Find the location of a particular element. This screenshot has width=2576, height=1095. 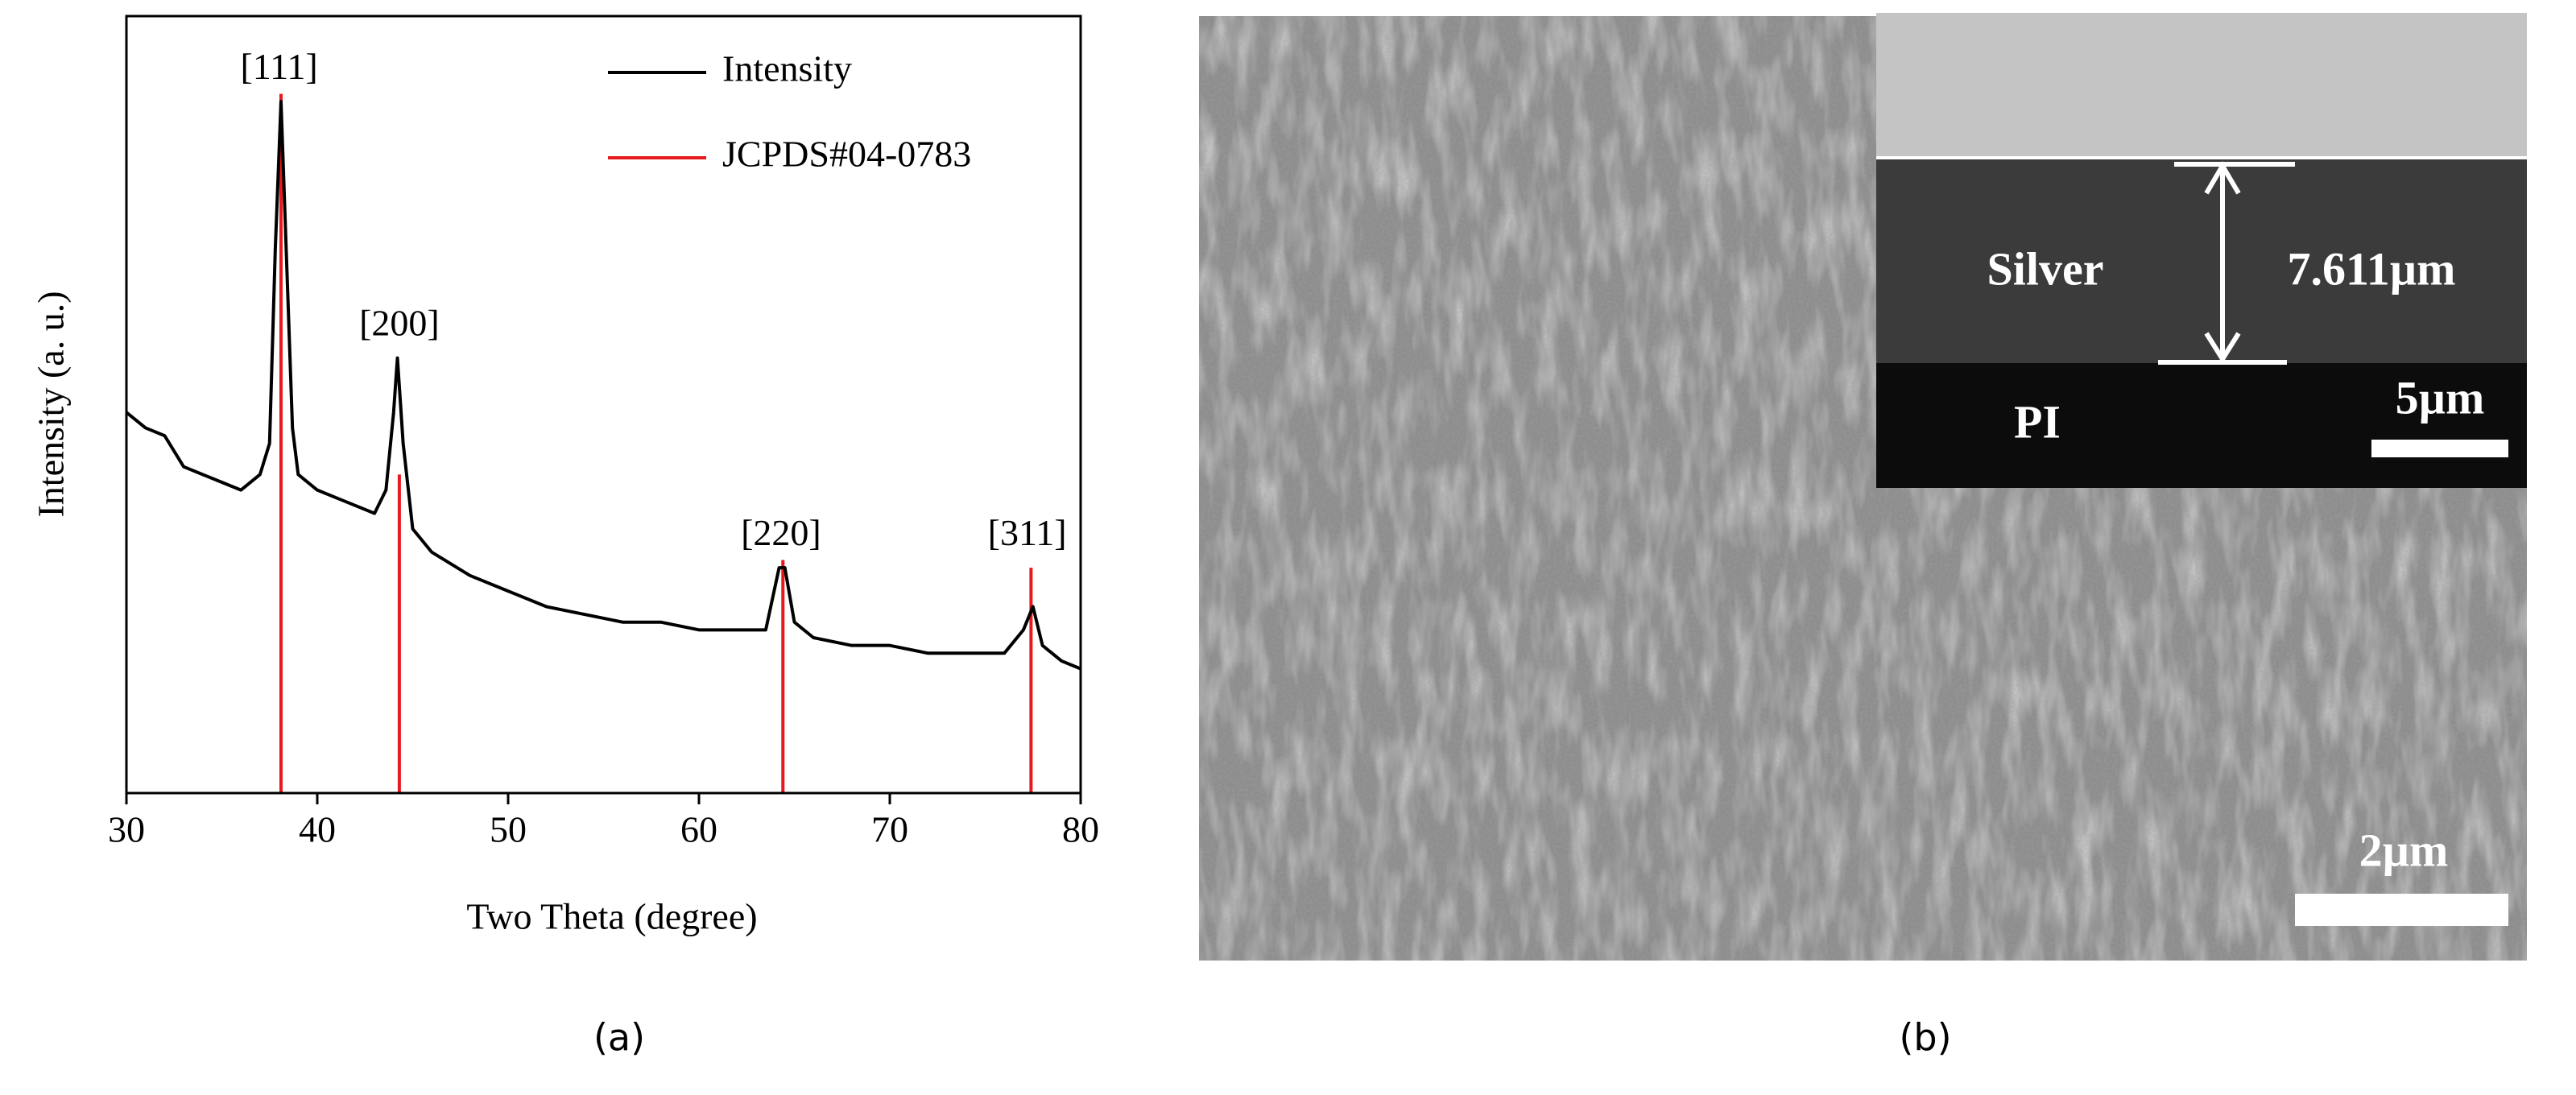

peak-label: [111] is located at coordinates (278, 66).